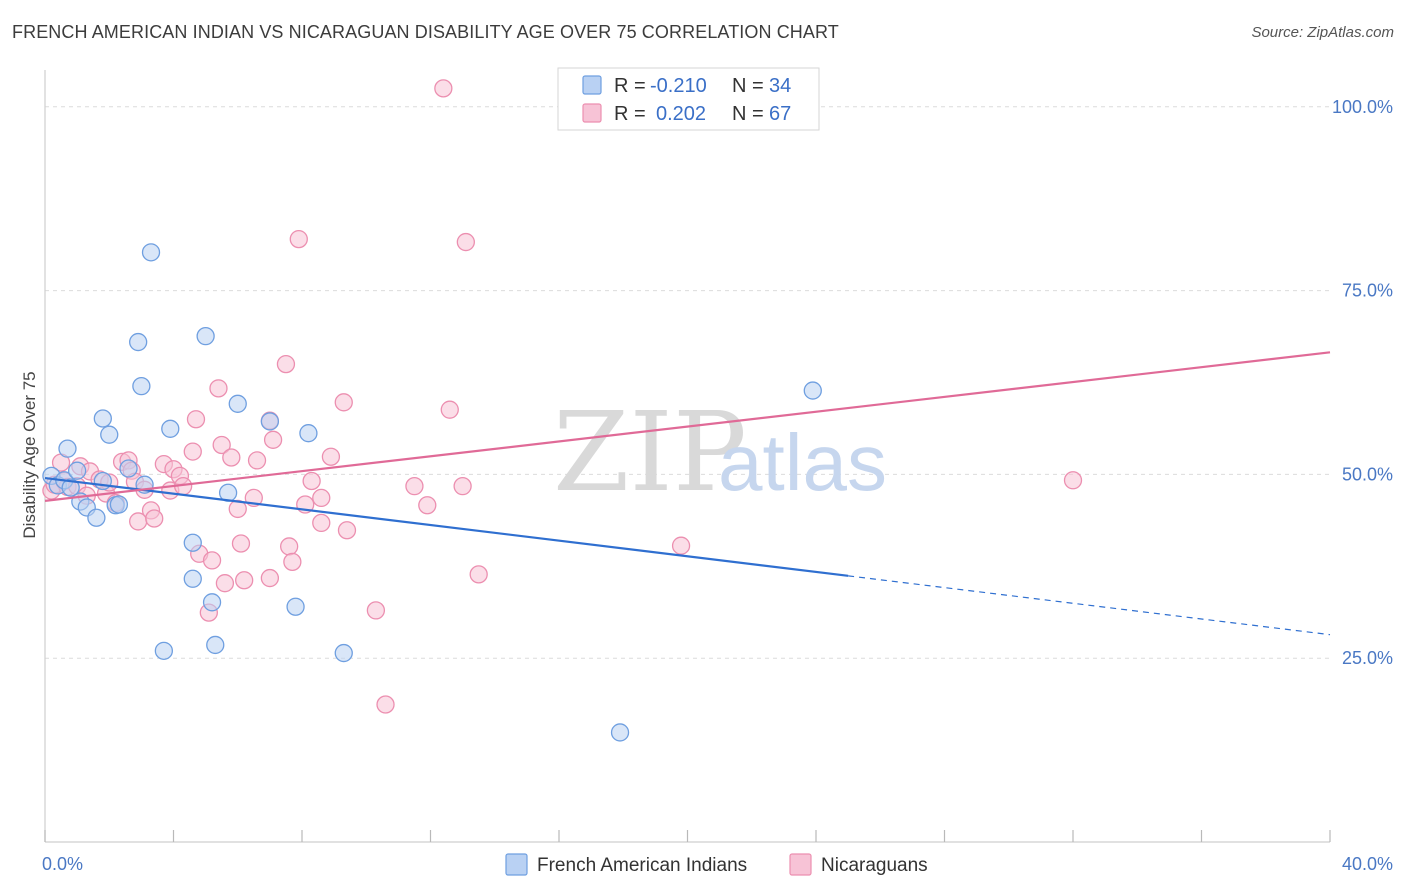 This screenshot has width=1406, height=892. Describe the element at coordinates (678, 86) in the screenshot. I see `legend-r-value-0: -0.210` at that location.